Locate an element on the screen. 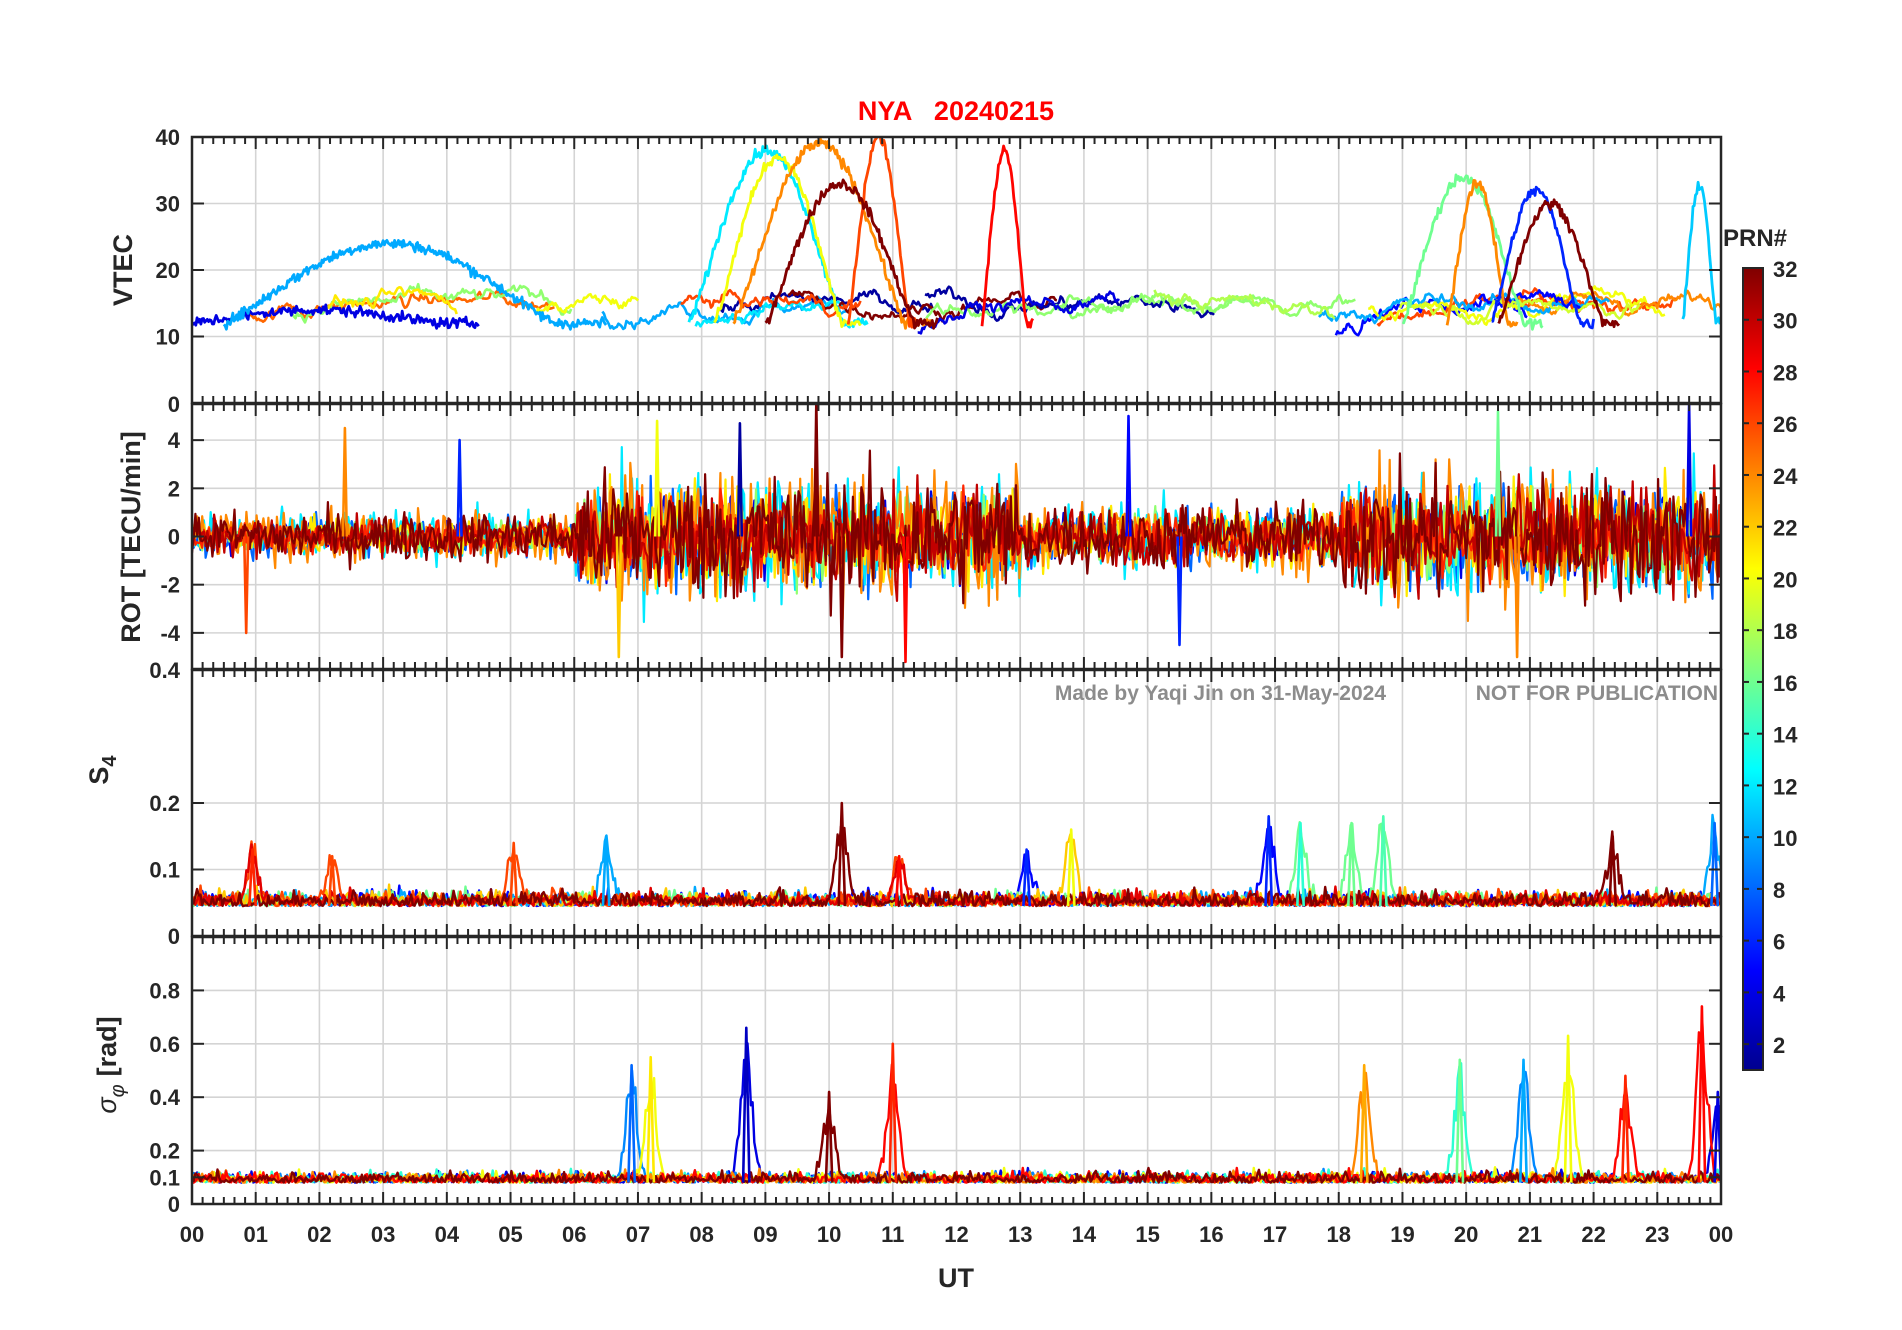 This screenshot has width=1902, height=1330. y-tick-label: 20 is located at coordinates (168, 270).